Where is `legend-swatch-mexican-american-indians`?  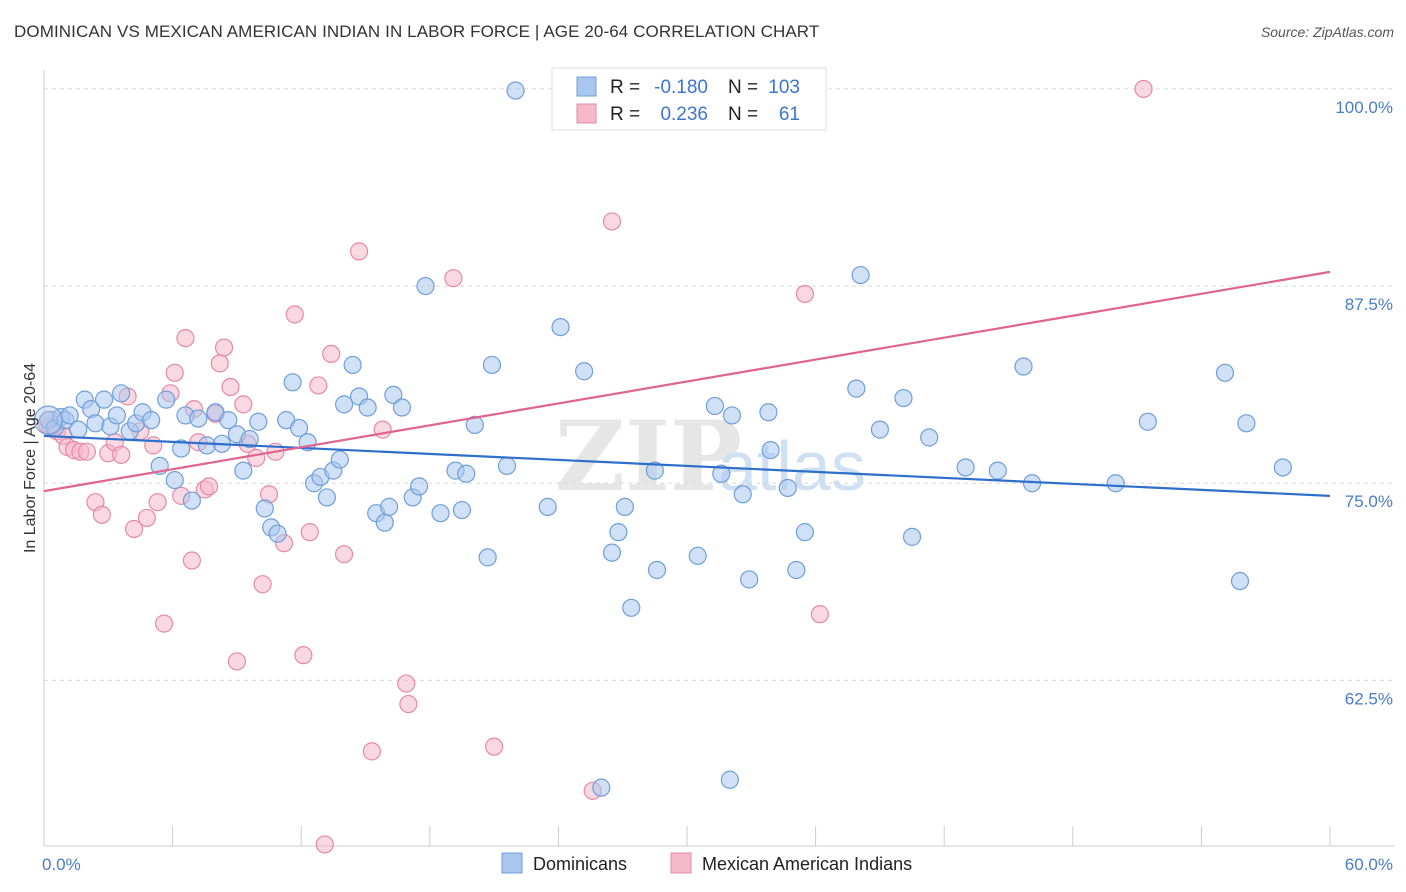 legend-swatch-mexican-american-indians is located at coordinates (586, 113).